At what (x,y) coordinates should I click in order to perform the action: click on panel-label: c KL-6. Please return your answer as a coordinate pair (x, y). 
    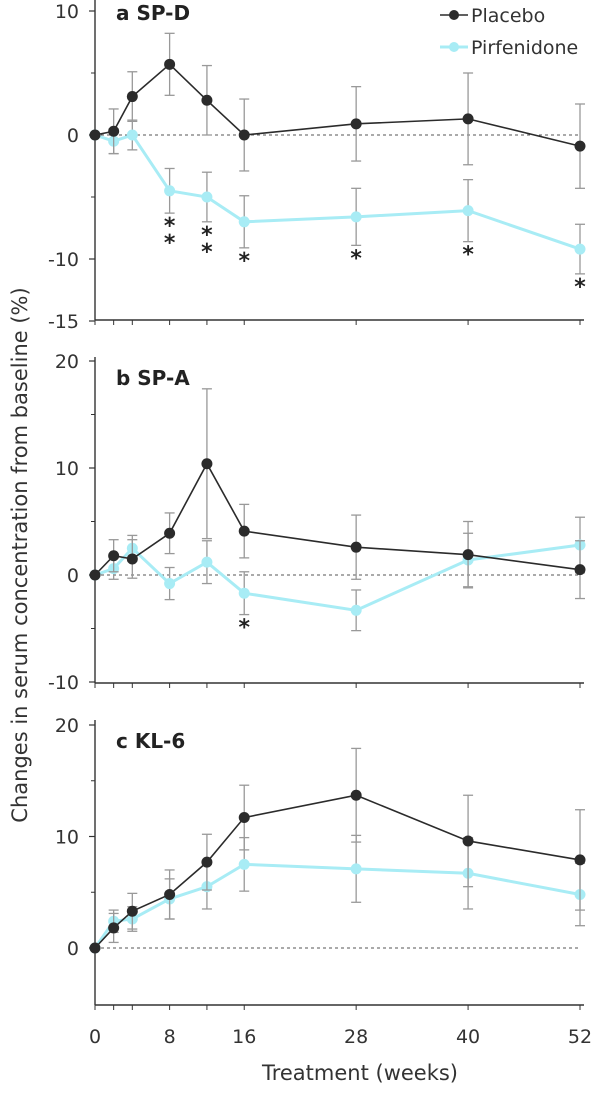
    Looking at the image, I should click on (150, 741).